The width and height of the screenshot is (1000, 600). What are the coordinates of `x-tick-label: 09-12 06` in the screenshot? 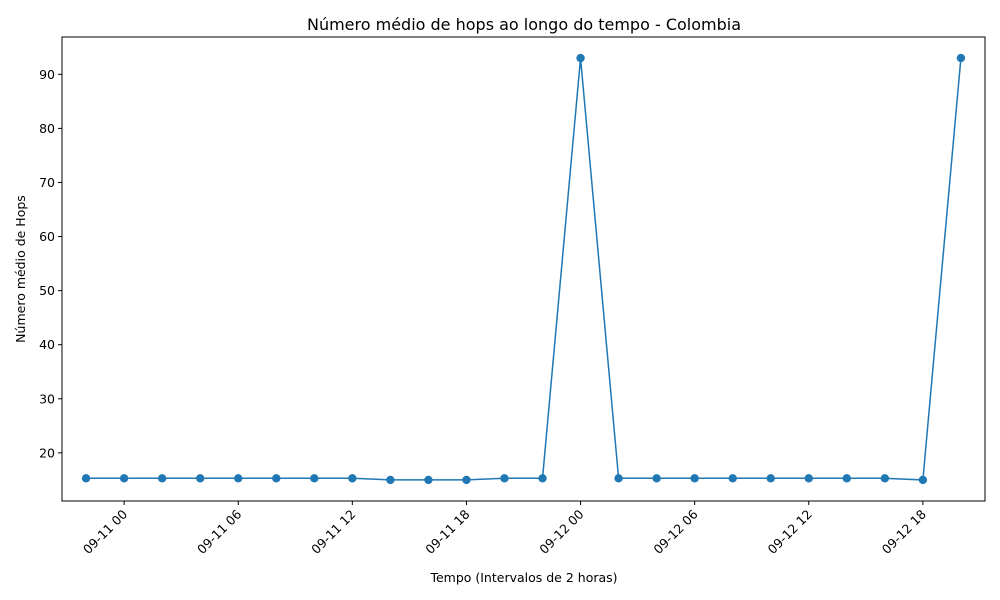 It's located at (675, 531).